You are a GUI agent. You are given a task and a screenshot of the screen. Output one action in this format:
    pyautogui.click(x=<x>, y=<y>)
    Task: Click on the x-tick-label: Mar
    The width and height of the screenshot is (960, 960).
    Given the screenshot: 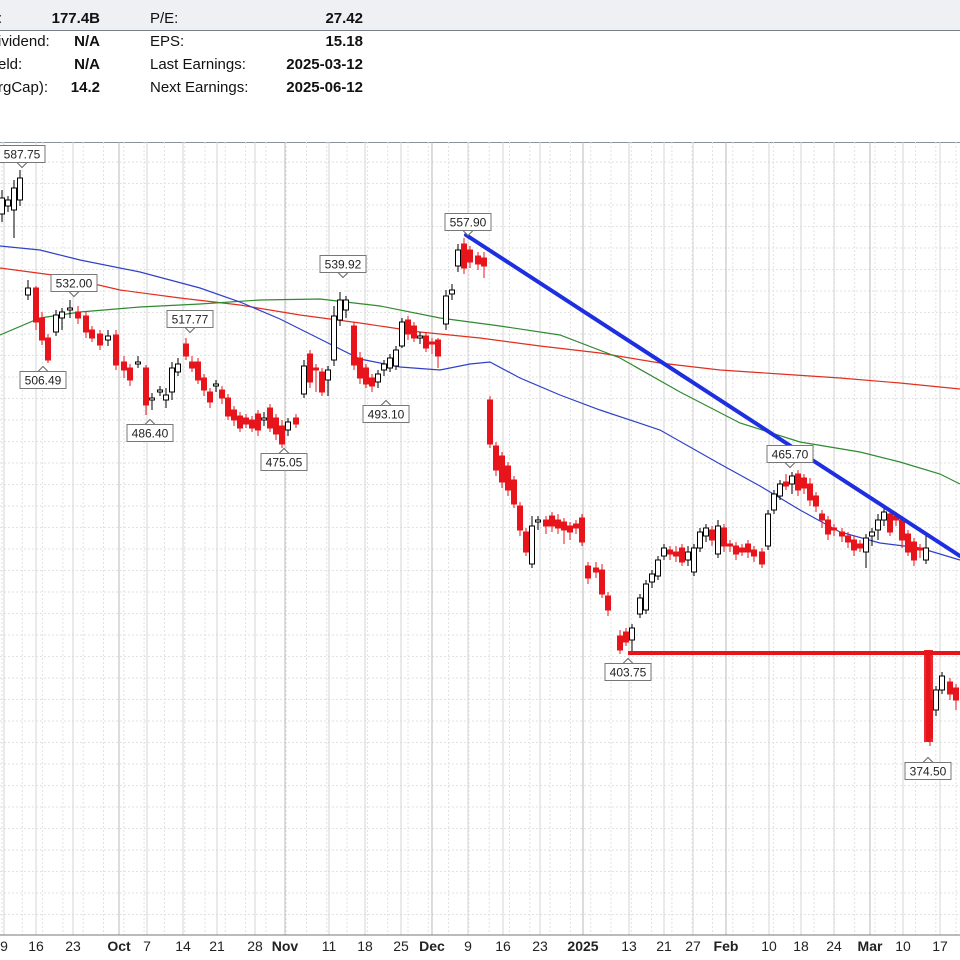 What is the action you would take?
    pyautogui.click(x=870, y=946)
    